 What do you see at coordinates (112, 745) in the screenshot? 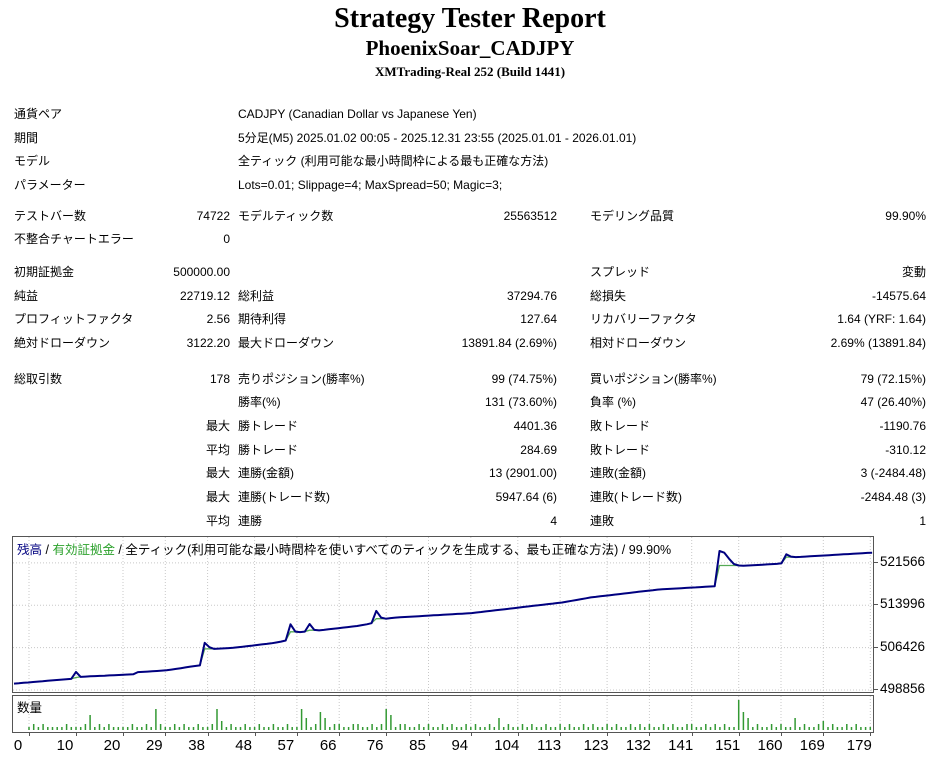
I see `x-axis-label: 20` at bounding box center [112, 745].